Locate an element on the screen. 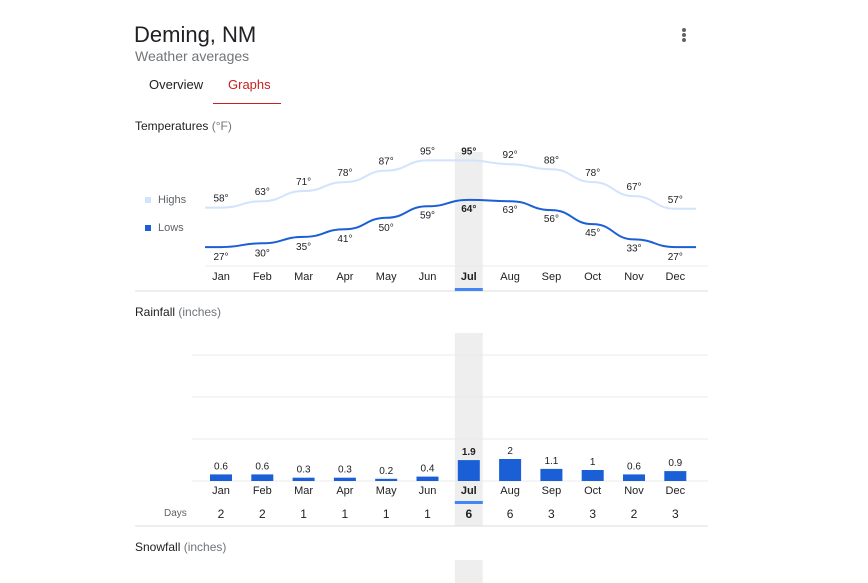  highs-label: 63° is located at coordinates (262, 192).